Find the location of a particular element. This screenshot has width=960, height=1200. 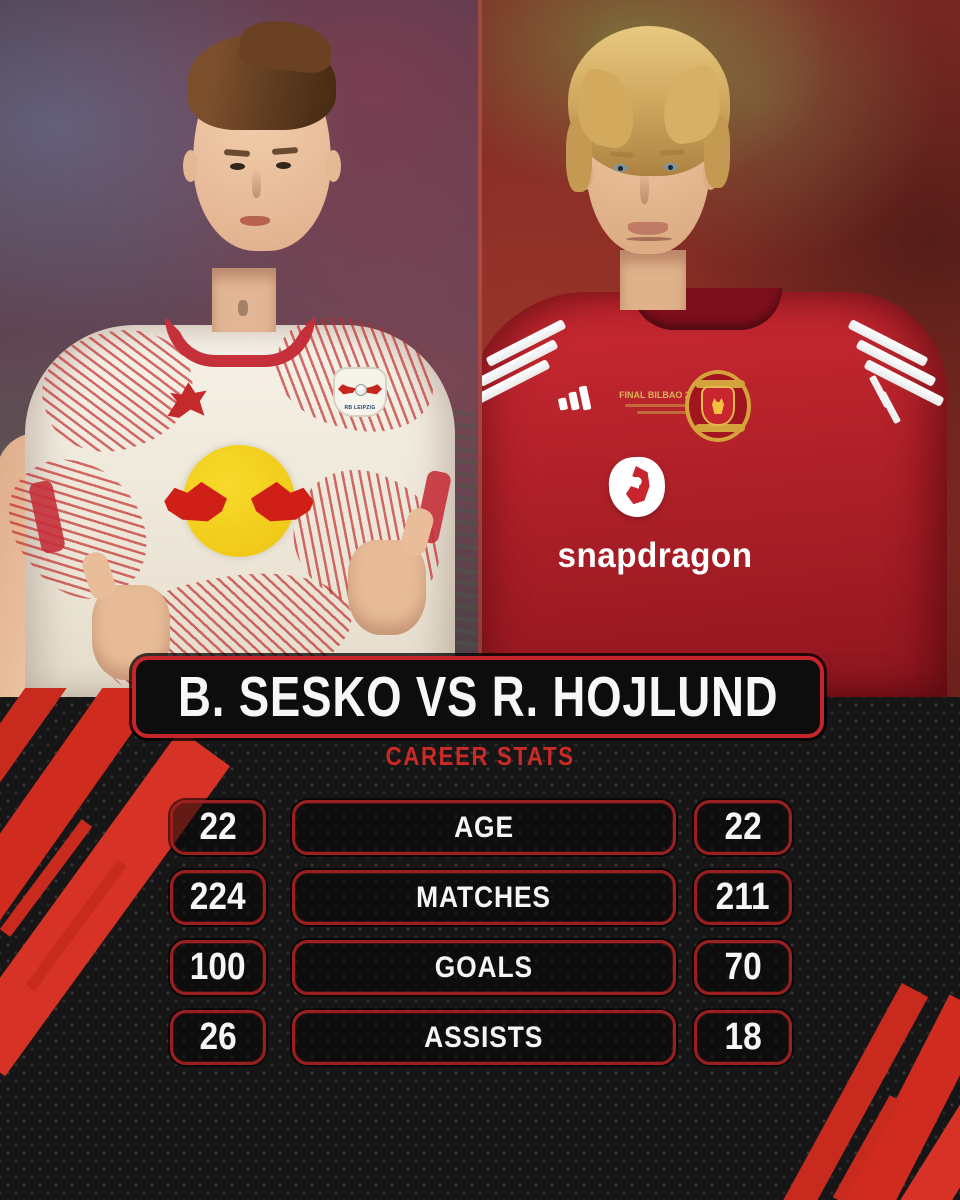

crest-devil is located at coordinates (718, 406).